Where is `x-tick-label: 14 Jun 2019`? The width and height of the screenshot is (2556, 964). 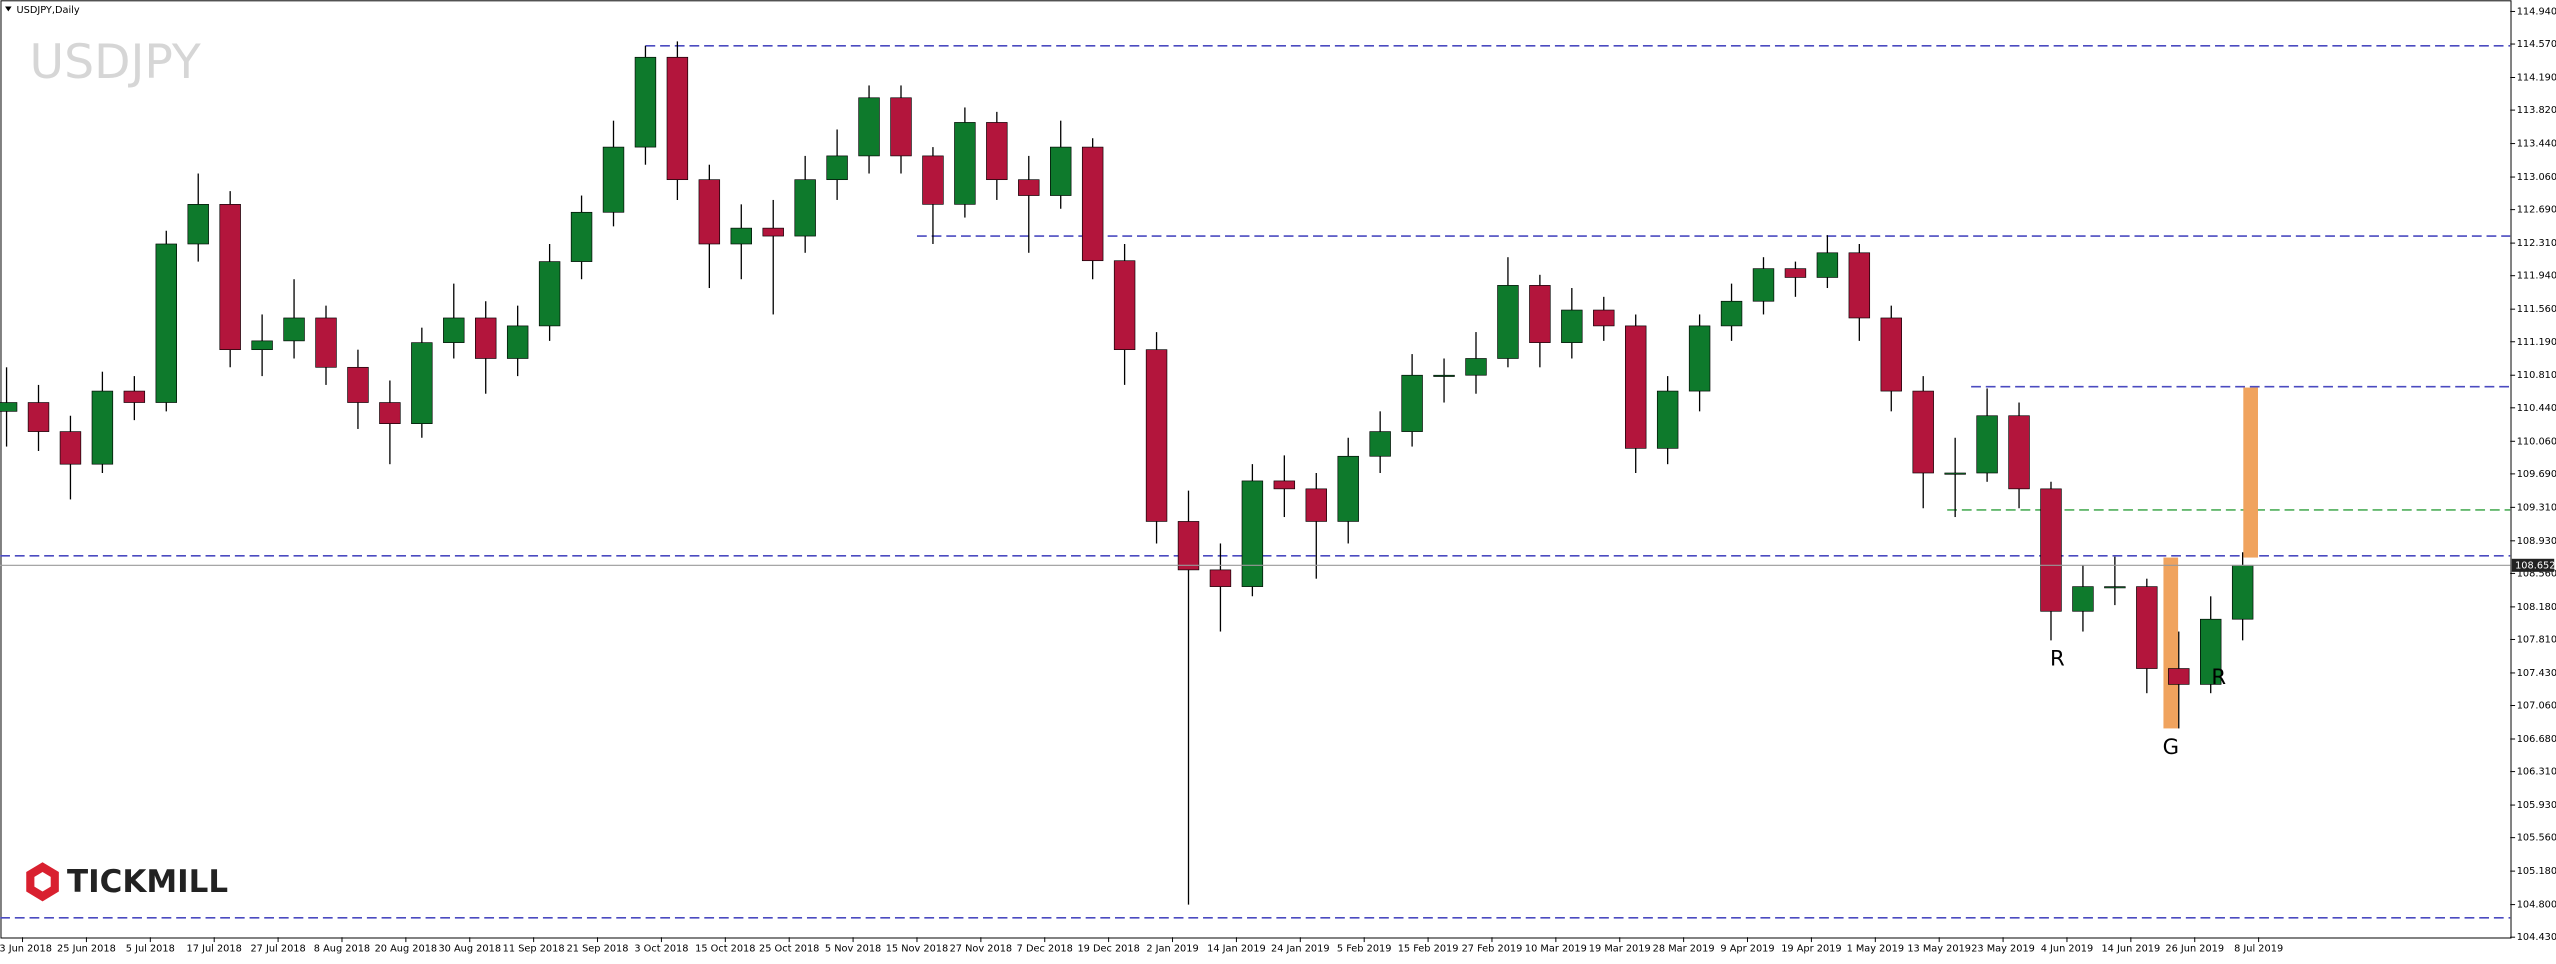 x-tick-label: 14 Jun 2019 is located at coordinates (2130, 949).